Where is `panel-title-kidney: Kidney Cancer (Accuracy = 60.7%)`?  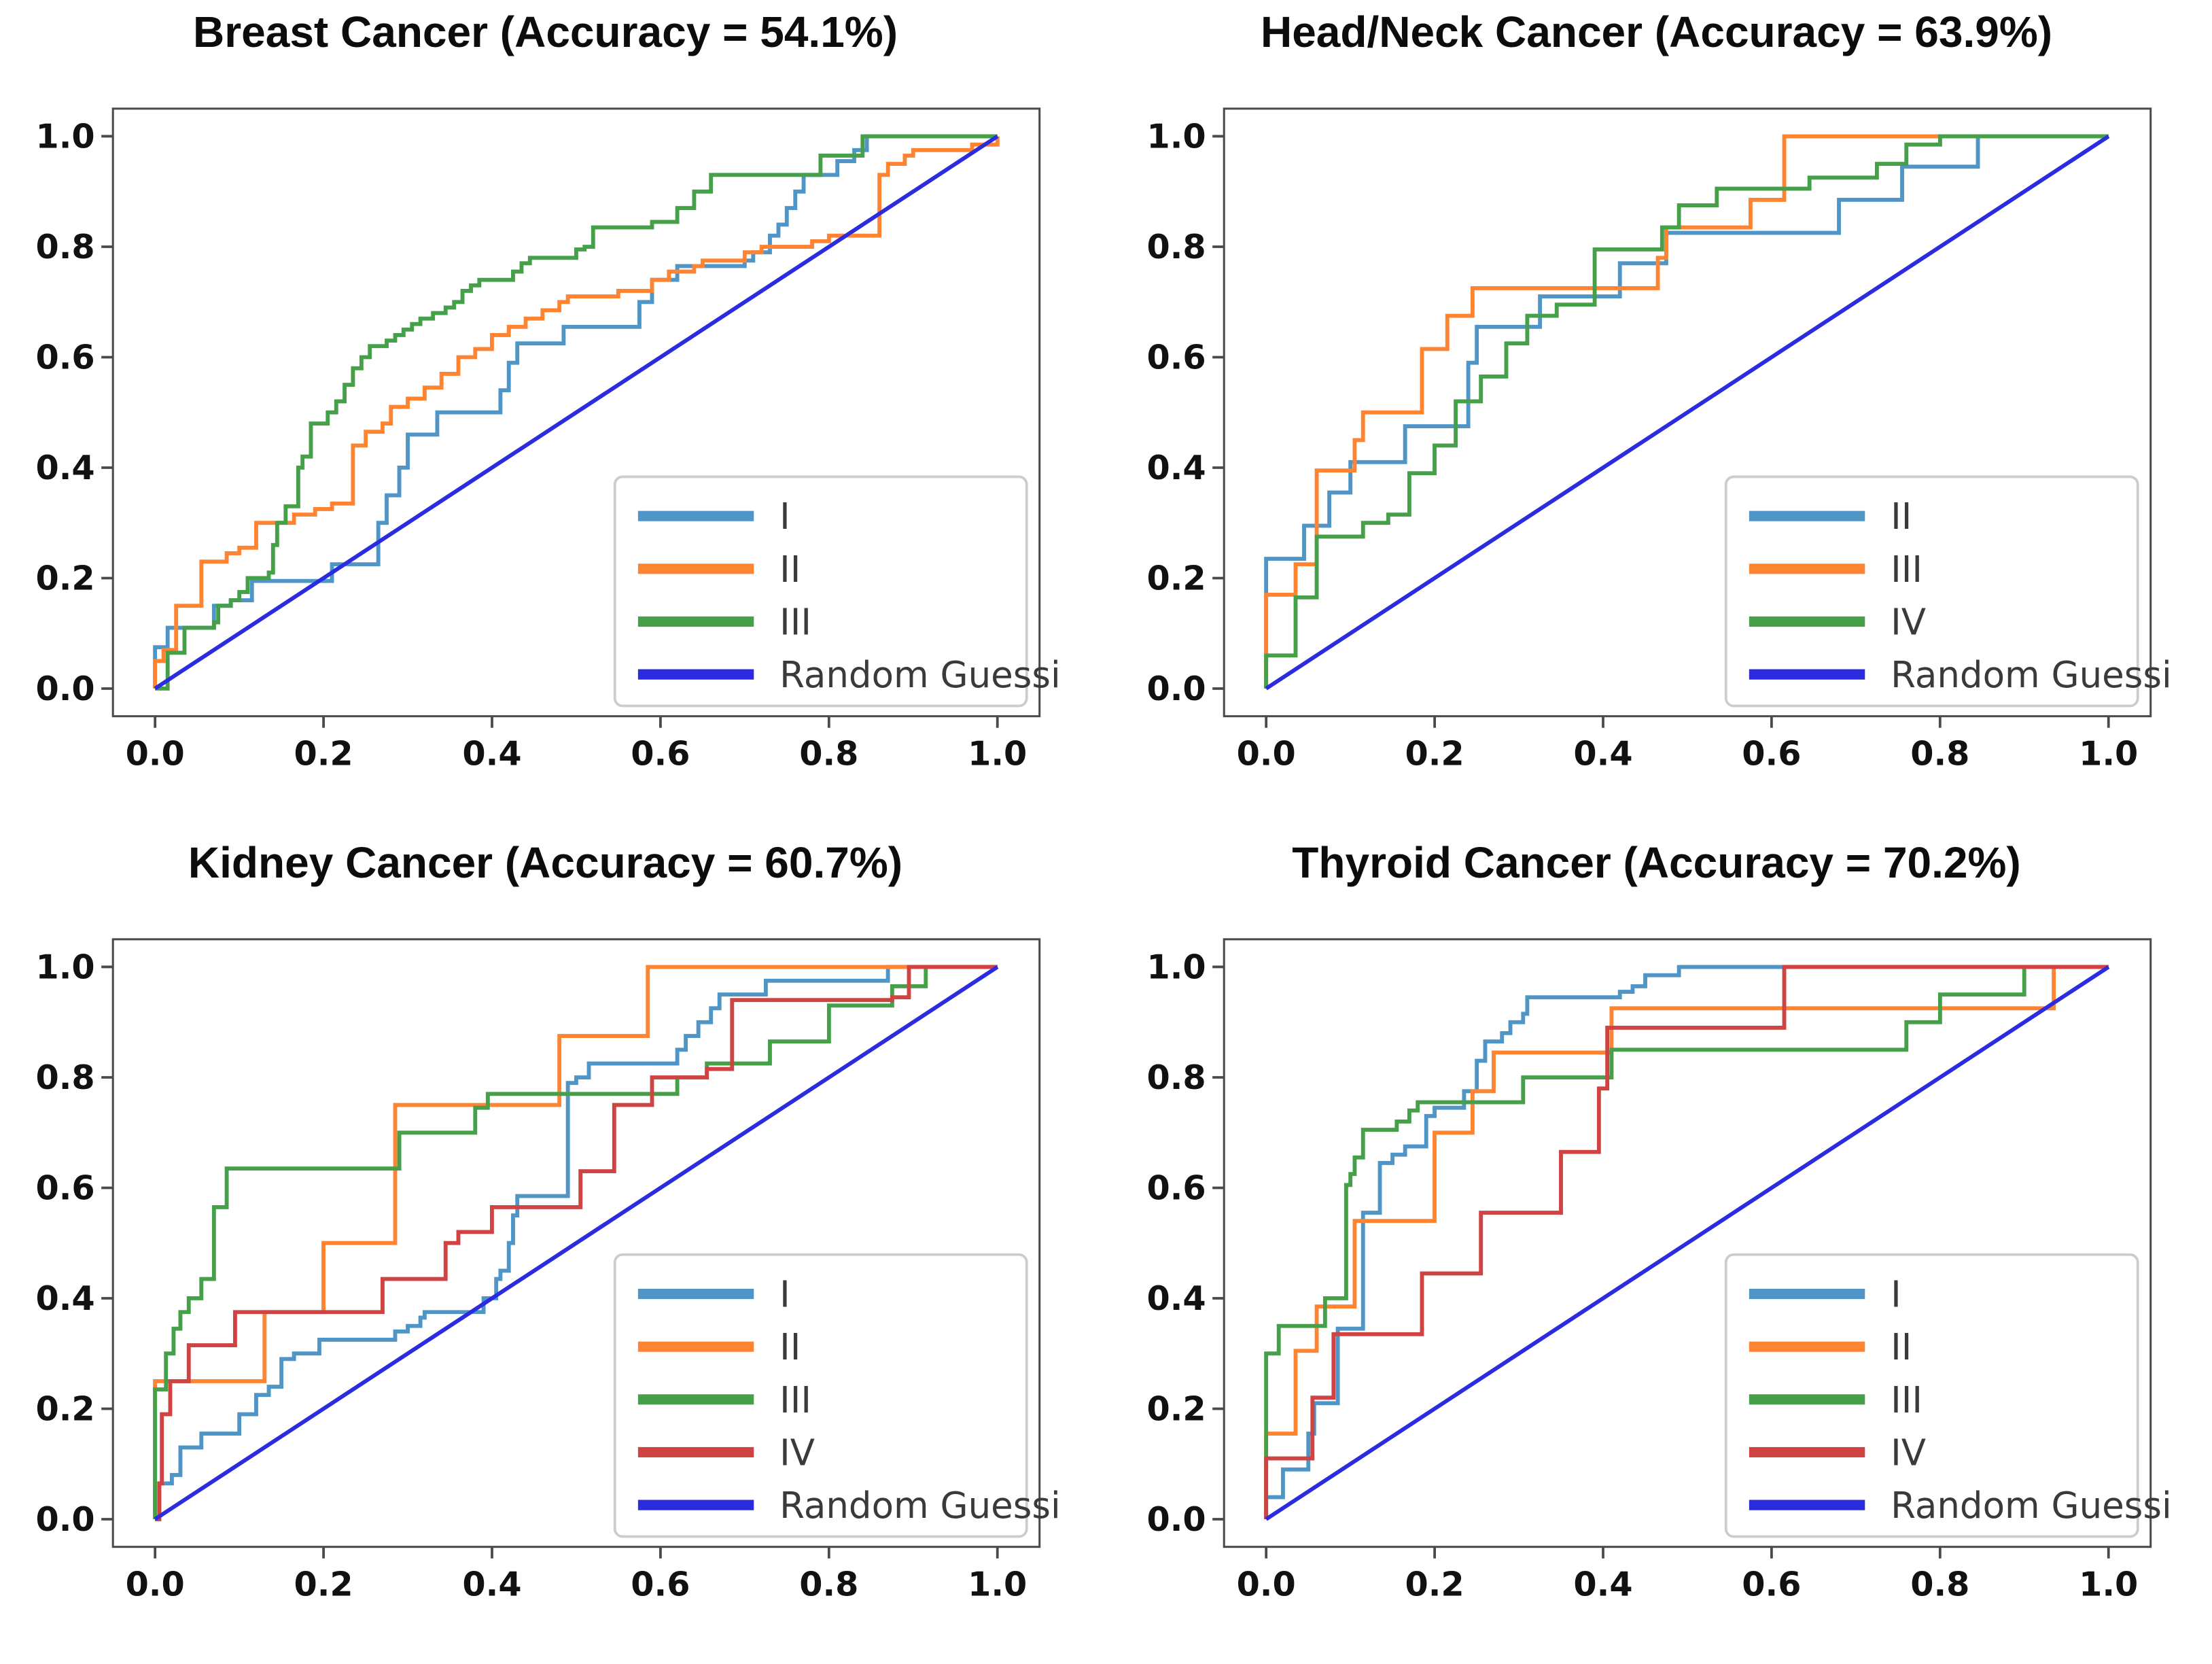 panel-title-kidney: Kidney Cancer (Accuracy = 60.7%) is located at coordinates (545, 863).